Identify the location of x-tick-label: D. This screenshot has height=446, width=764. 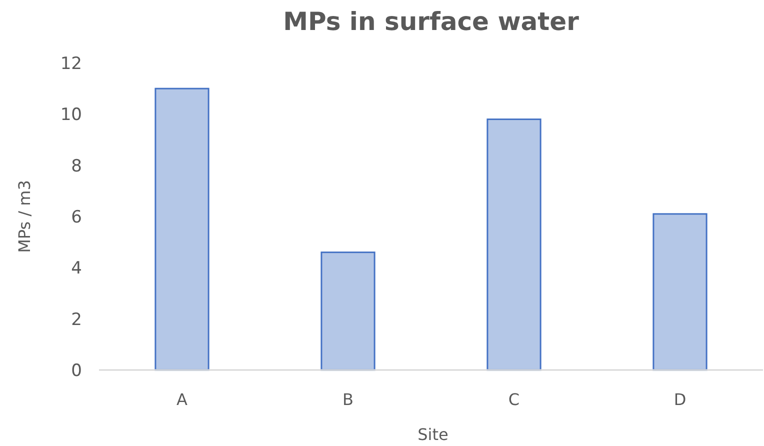
(680, 399).